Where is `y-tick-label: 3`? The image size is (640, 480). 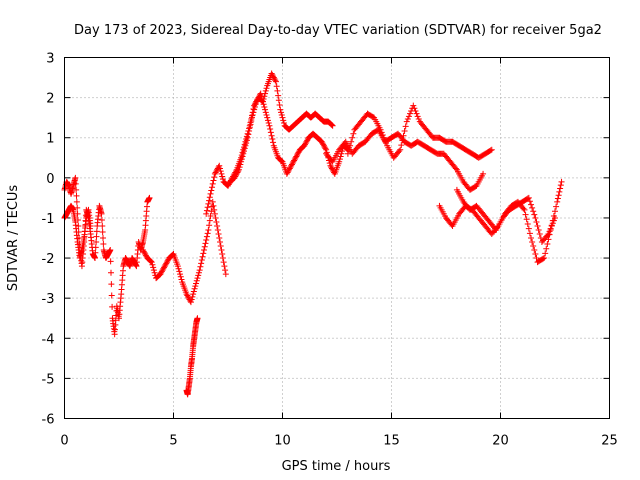 y-tick-label: 3 is located at coordinates (50, 59).